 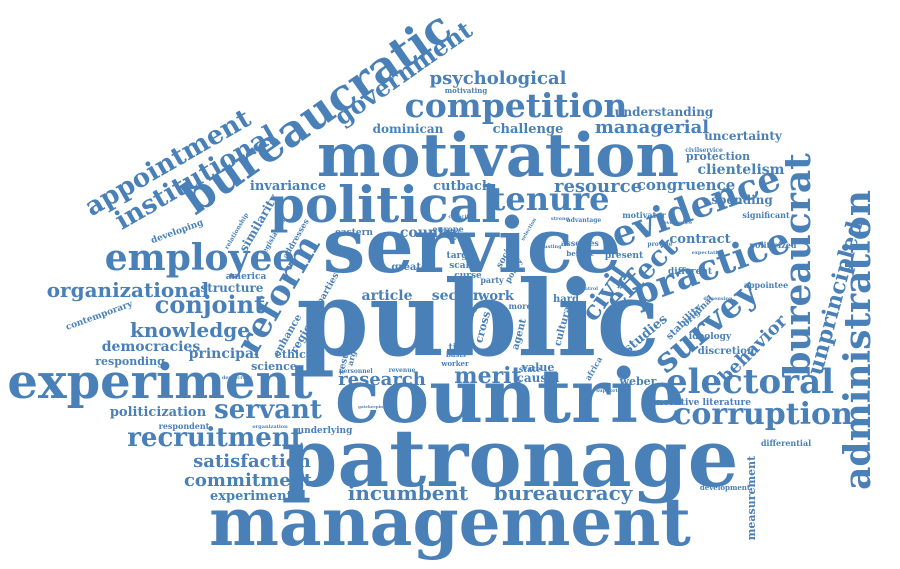 I want to click on word-value: value, so click(x=538, y=367).